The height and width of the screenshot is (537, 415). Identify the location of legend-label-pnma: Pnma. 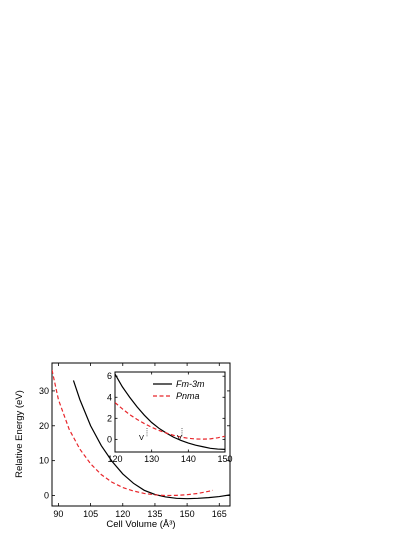
(188, 396).